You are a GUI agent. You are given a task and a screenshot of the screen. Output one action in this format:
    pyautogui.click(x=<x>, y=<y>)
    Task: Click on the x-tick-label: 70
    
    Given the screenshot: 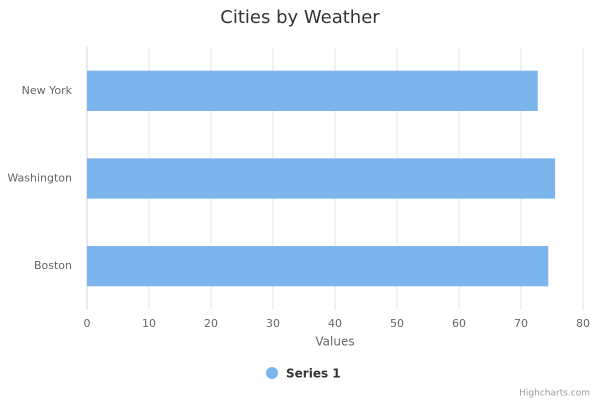 What is the action you would take?
    pyautogui.click(x=521, y=323)
    